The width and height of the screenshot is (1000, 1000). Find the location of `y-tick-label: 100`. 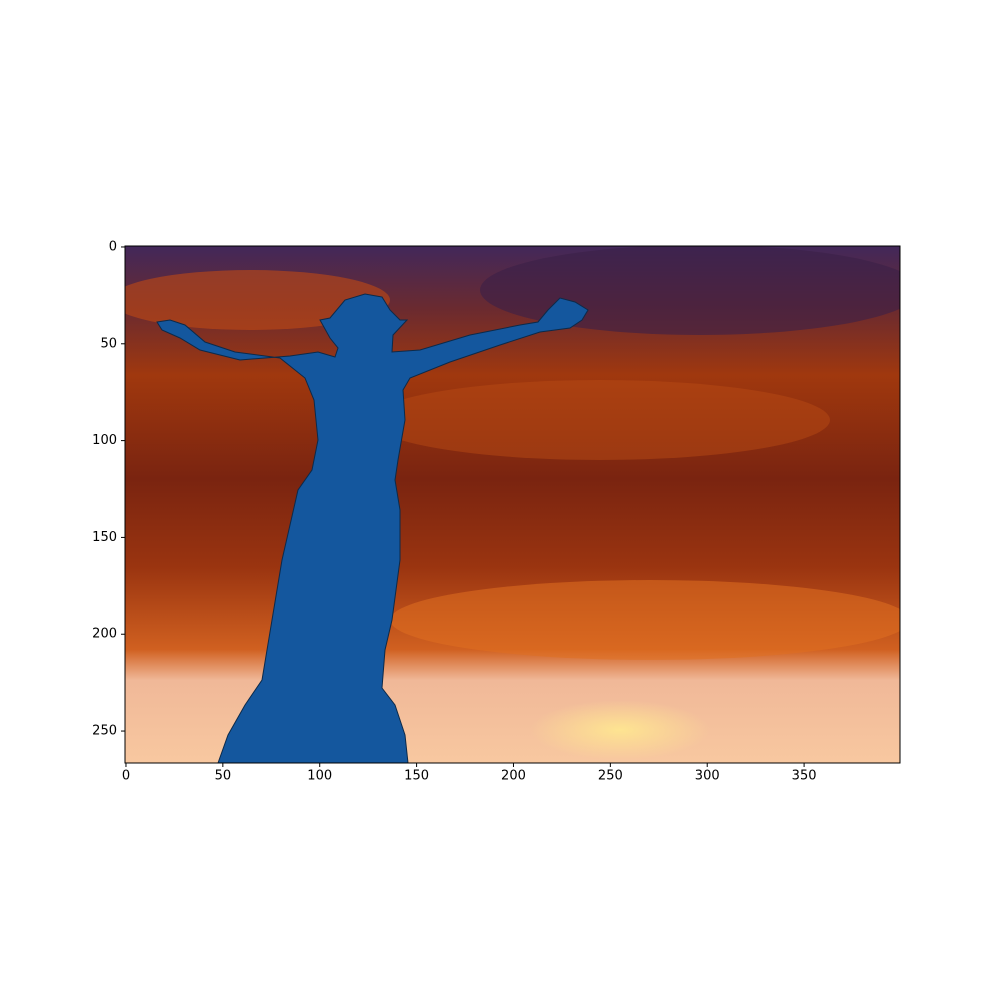

y-tick-label: 100 is located at coordinates (104, 440).